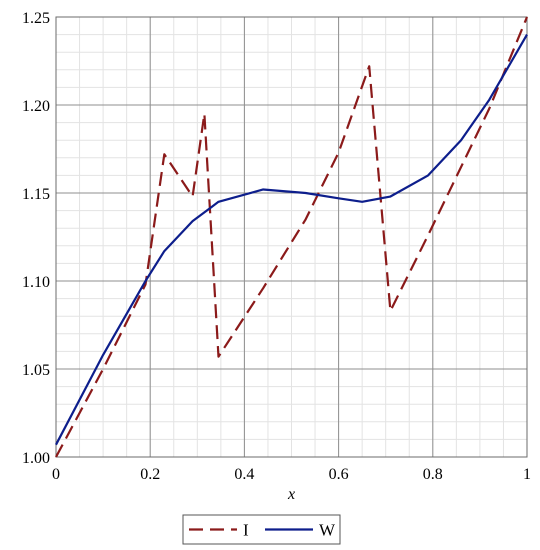  I want to click on x-tick-labels: 0 0.2 0.4 0.6 0.8 1, so click(291, 474).